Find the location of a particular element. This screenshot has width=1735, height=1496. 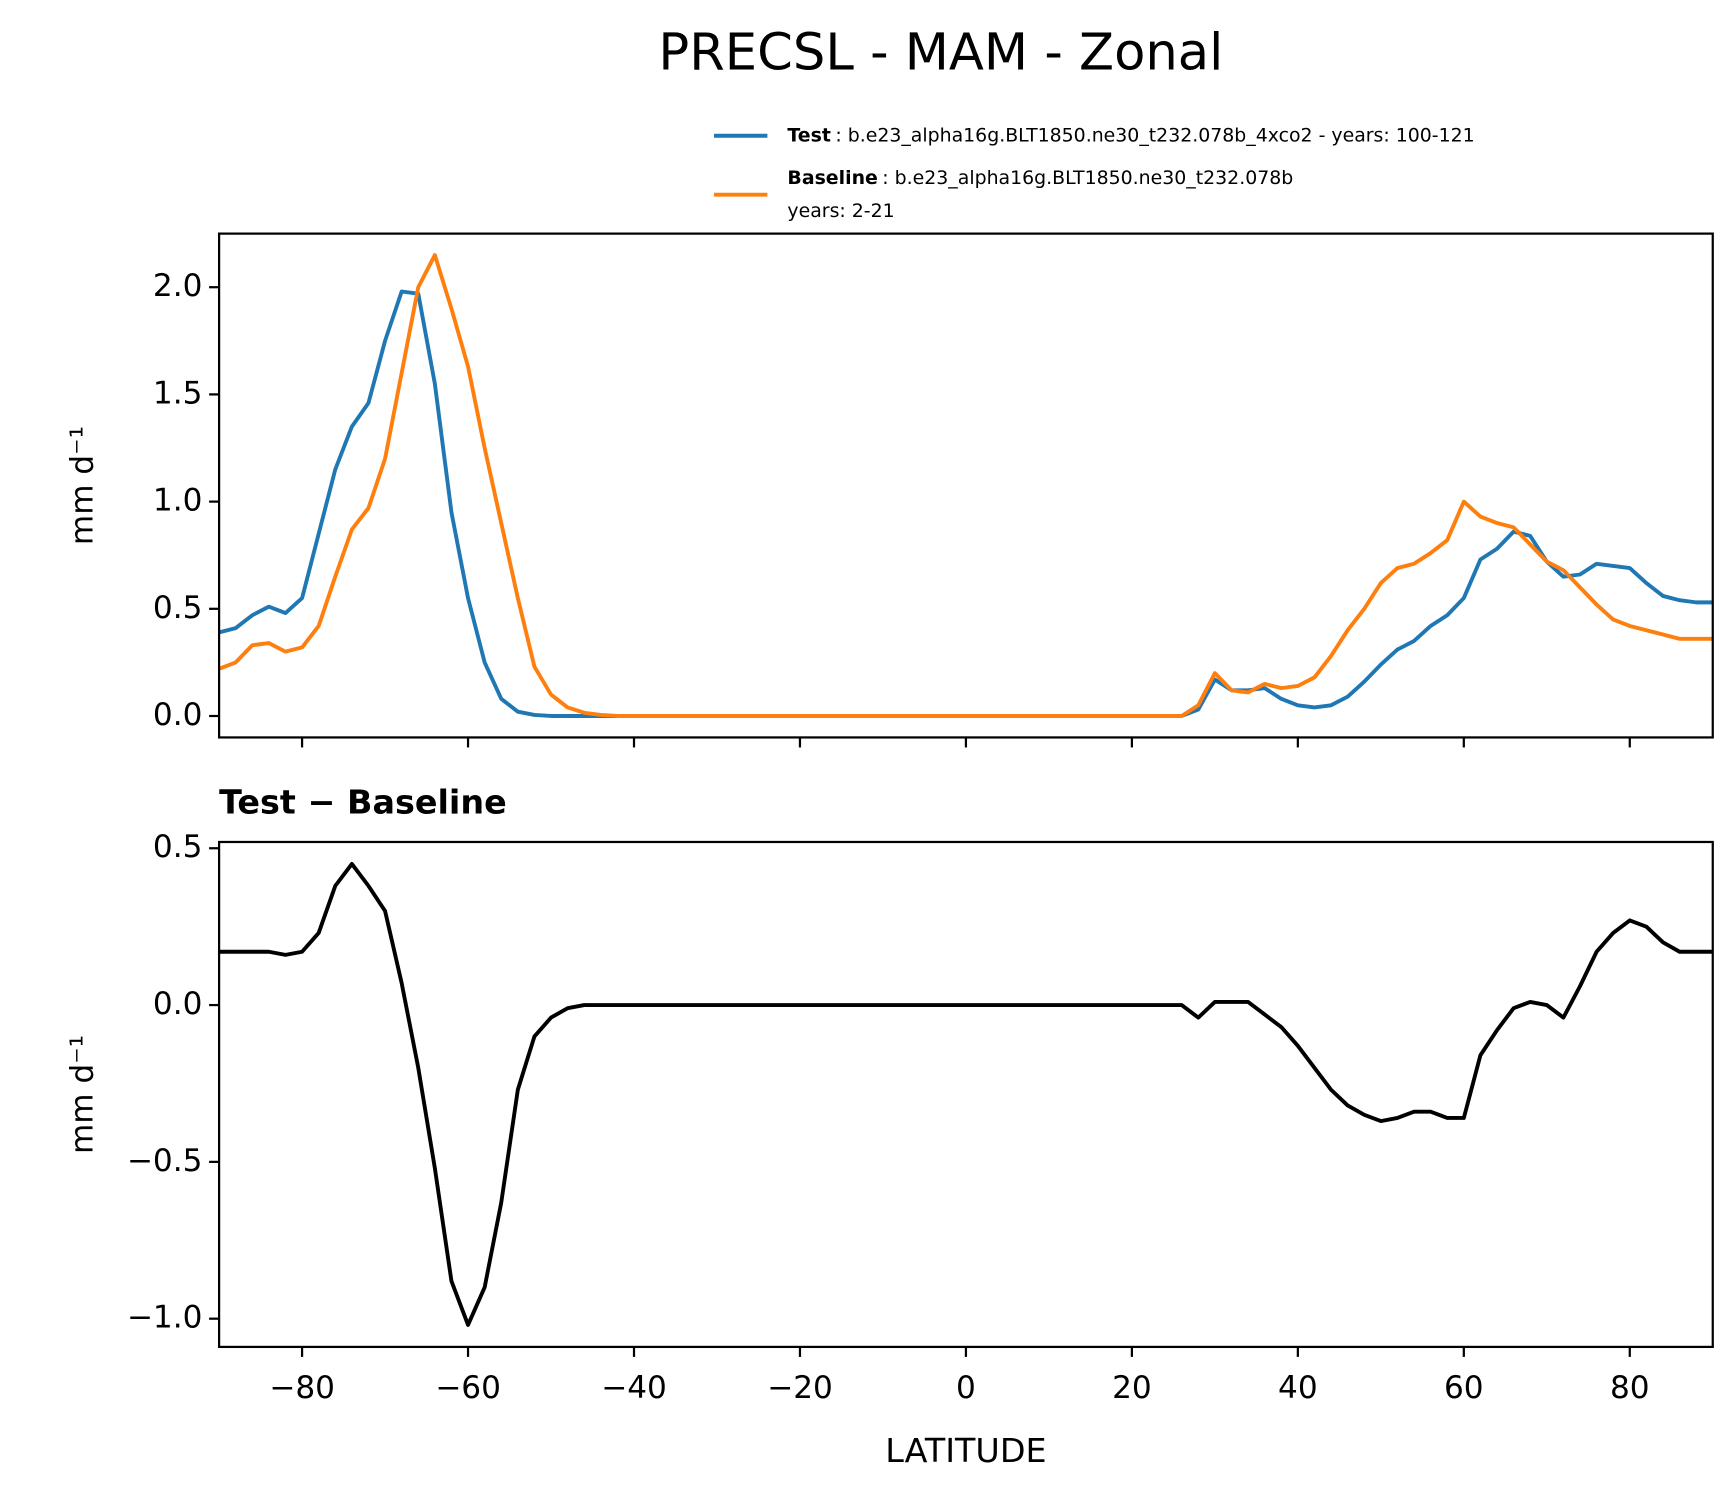

y-tick-label: 1.0 is located at coordinates (178, 501).